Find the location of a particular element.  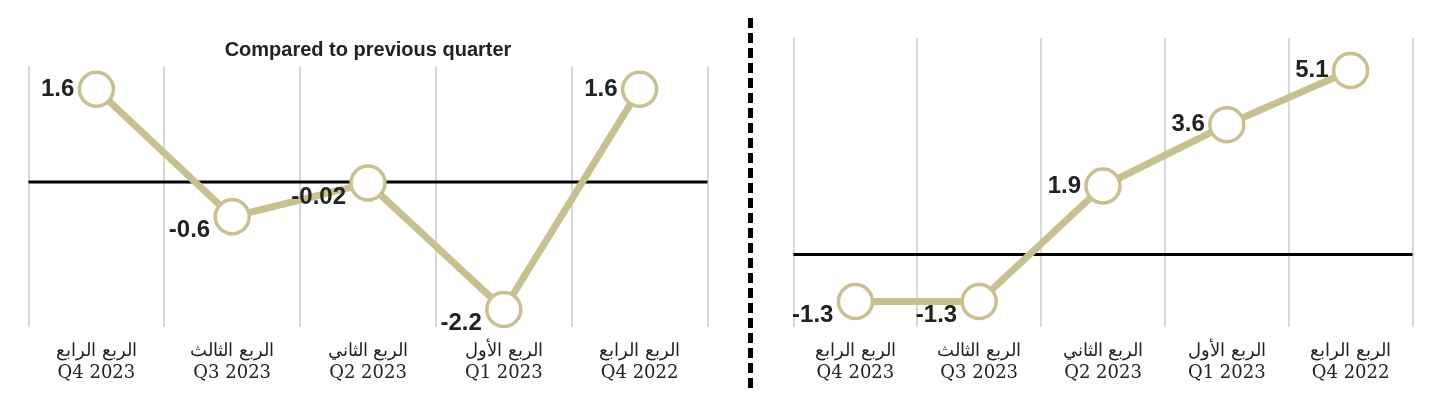

data-label: -0.6 is located at coordinates (189, 229).